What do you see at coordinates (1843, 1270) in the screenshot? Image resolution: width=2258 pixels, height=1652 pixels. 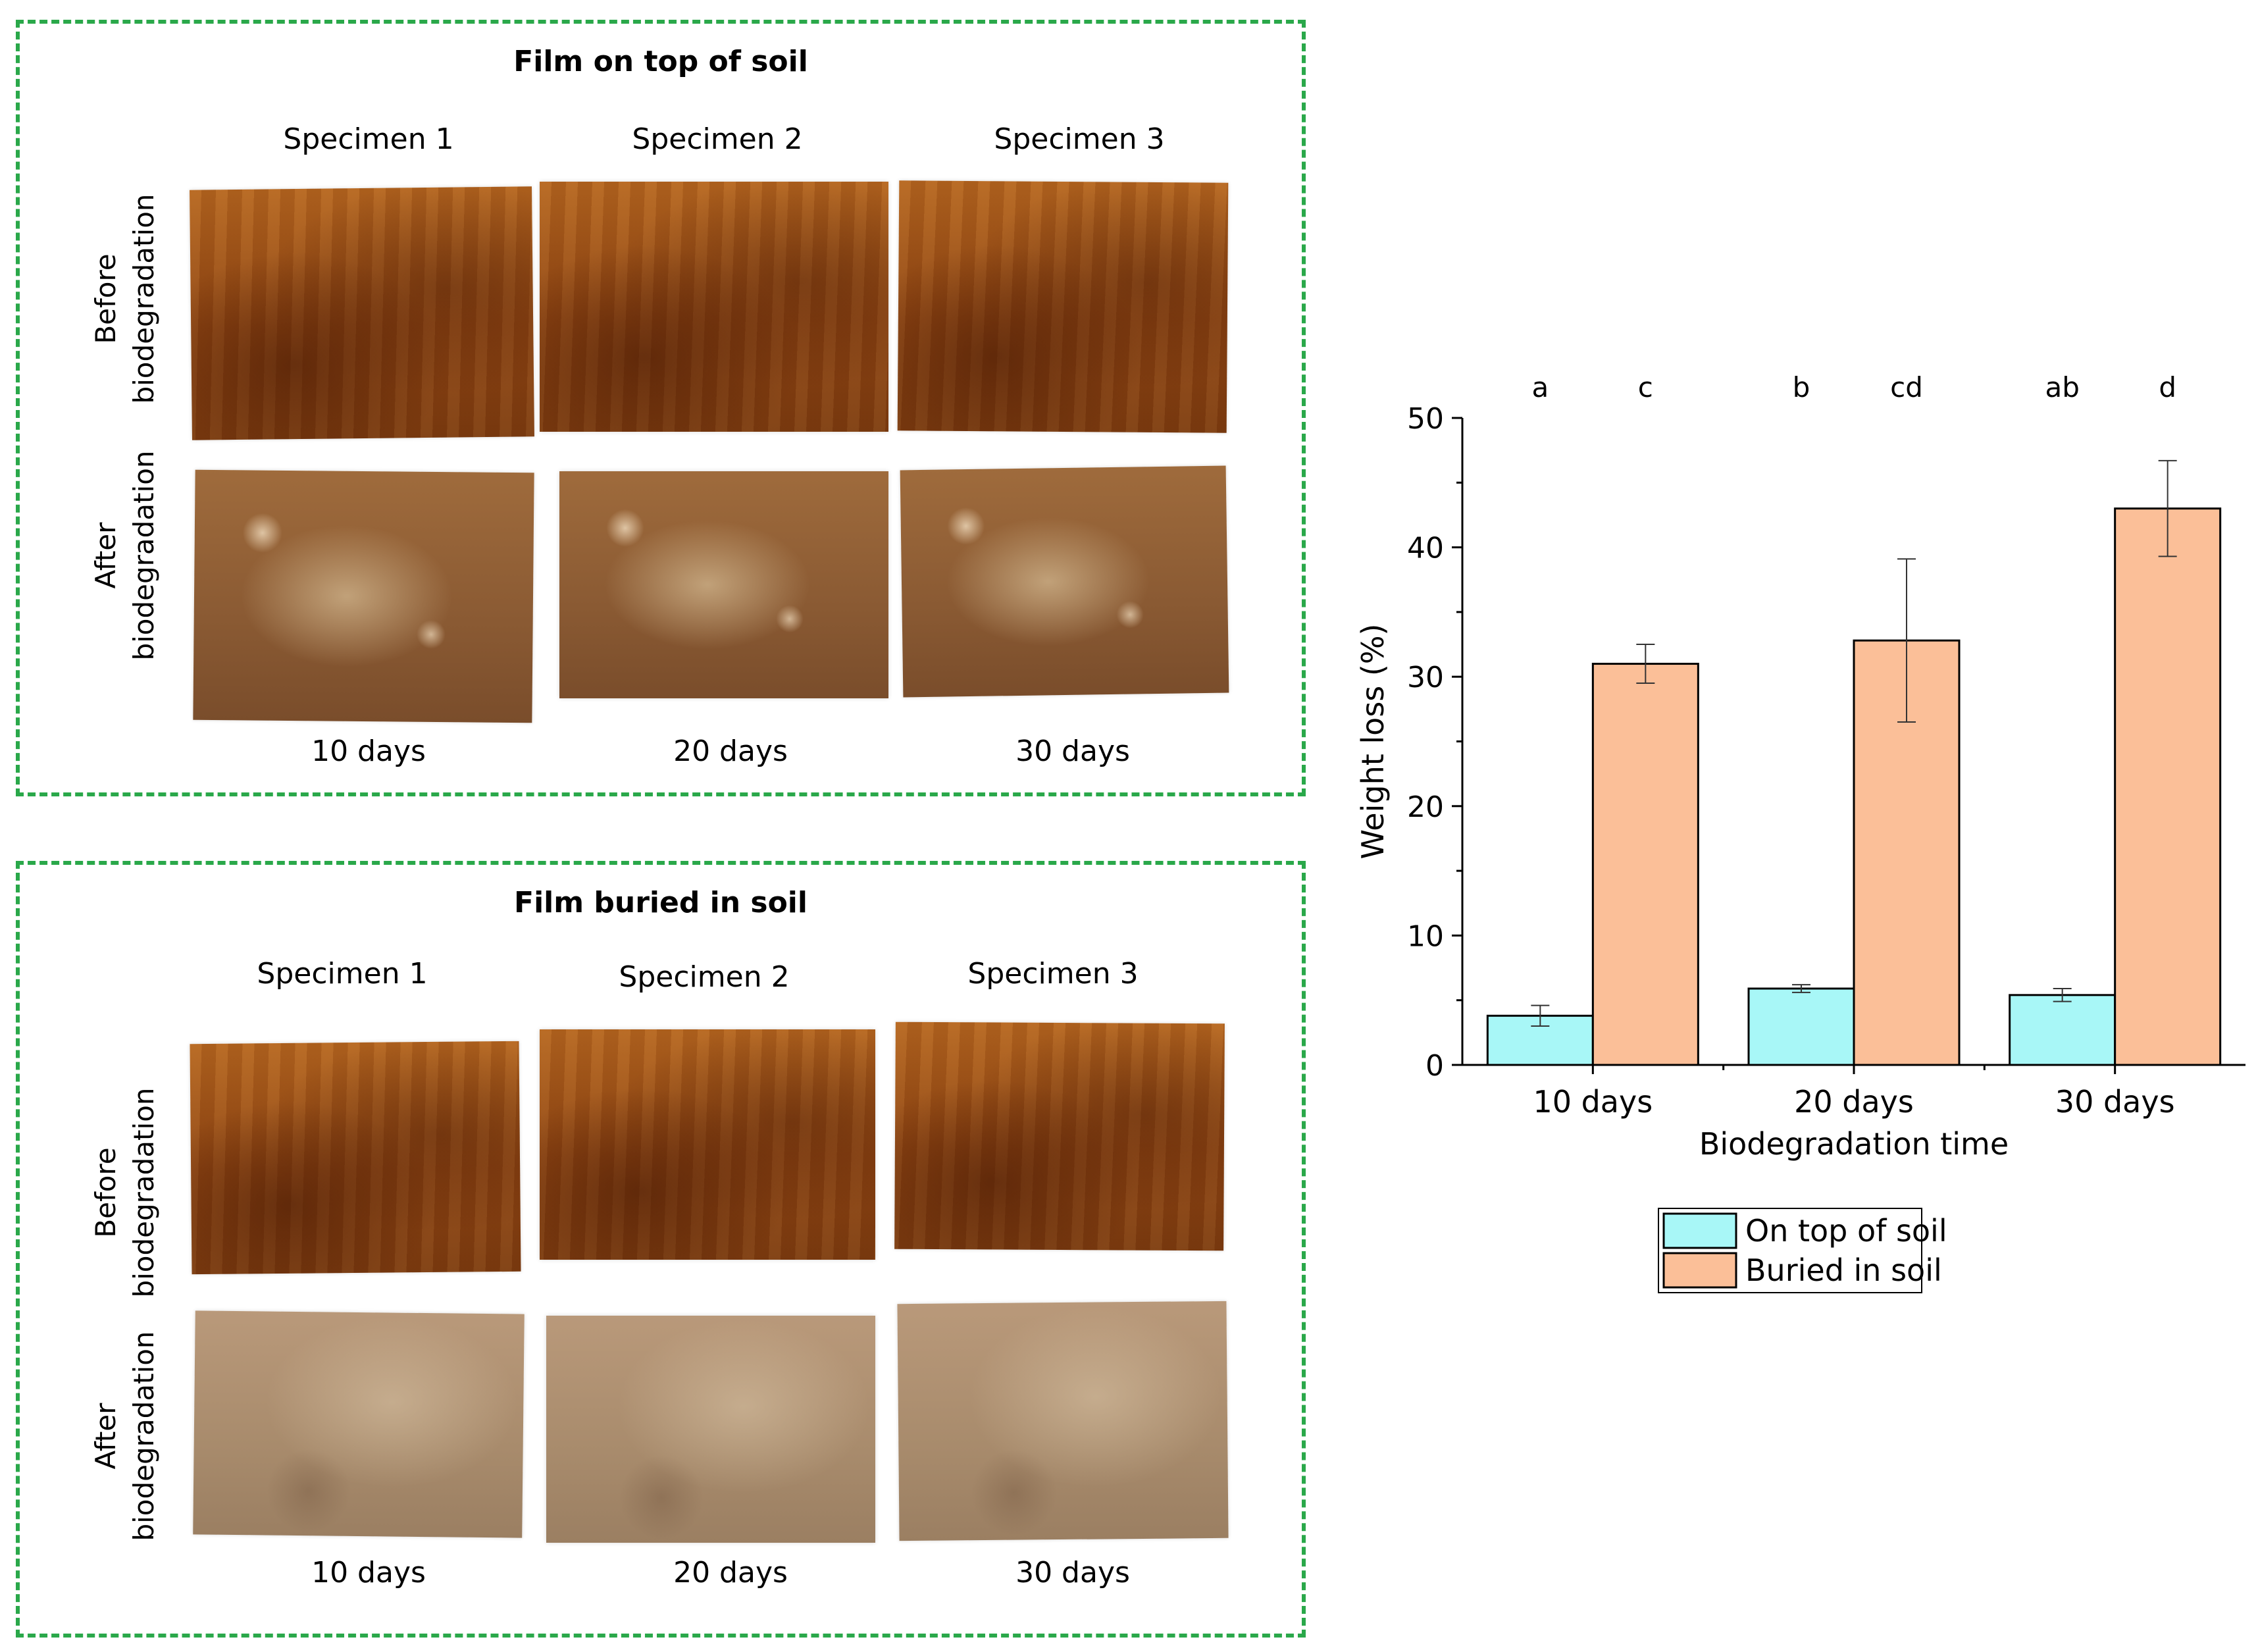 I see `legend-label: Buried in soil` at bounding box center [1843, 1270].